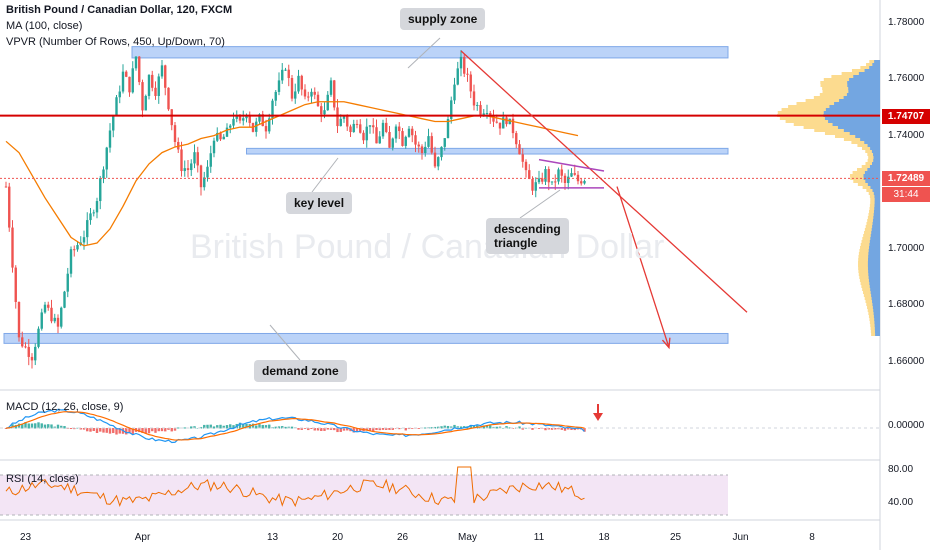 Image resolution: width=932 pixels, height=550 pixels. I want to click on candle-body-56.5, so click(373, 126).